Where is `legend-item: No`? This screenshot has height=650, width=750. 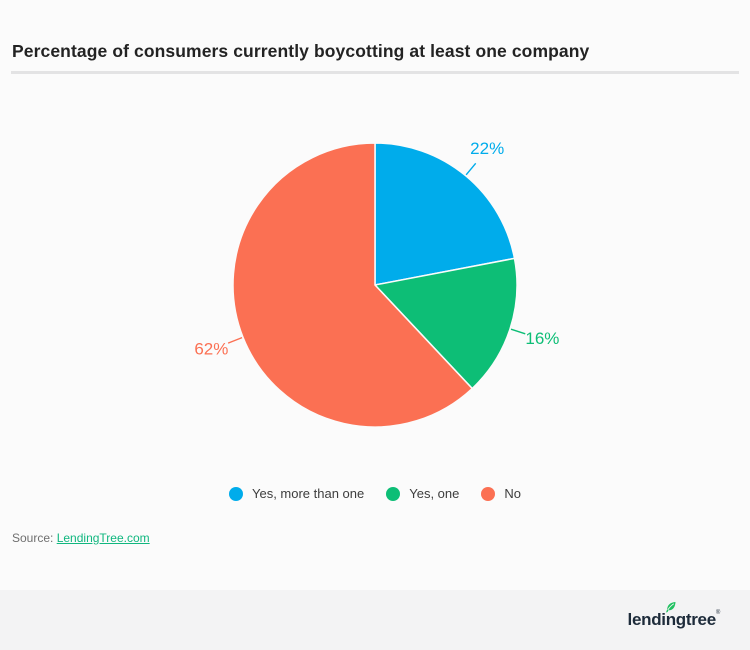
legend-item: No is located at coordinates (501, 493).